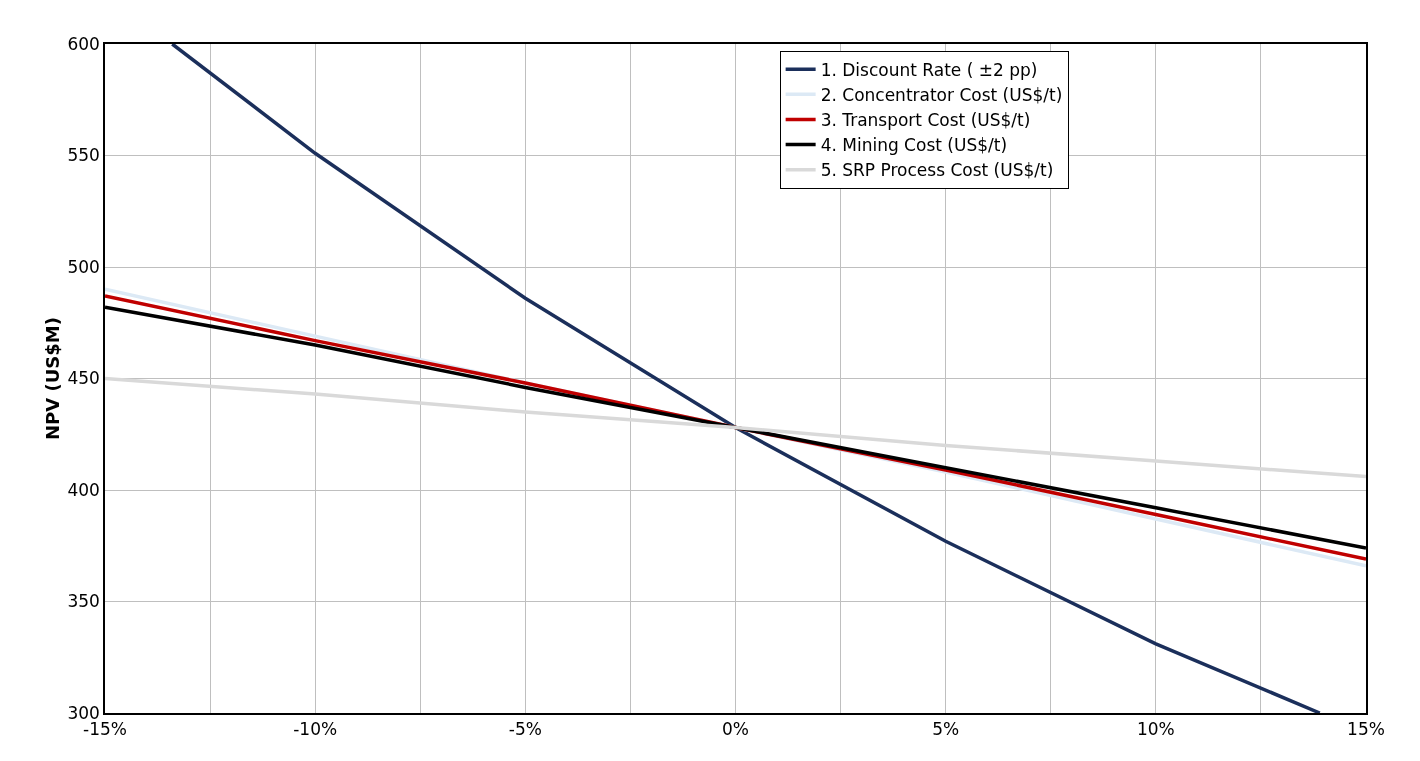 This screenshot has height=761, width=1420. Describe the element at coordinates (946, 729) in the screenshot. I see `x-tick-label: 5%` at that location.